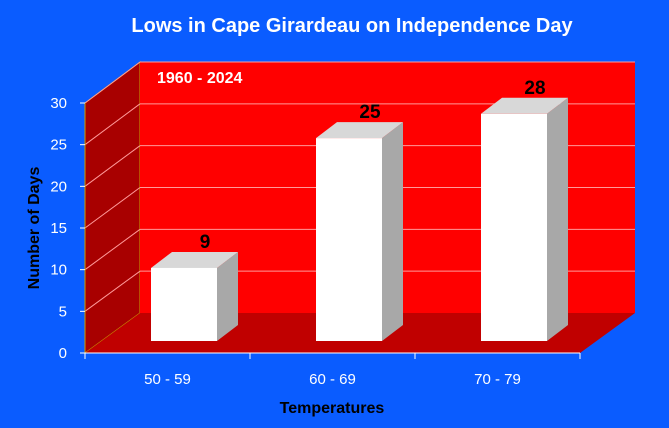 The height and width of the screenshot is (428, 669). I want to click on chart-subtitle: 1960 - 2024, so click(200, 78).